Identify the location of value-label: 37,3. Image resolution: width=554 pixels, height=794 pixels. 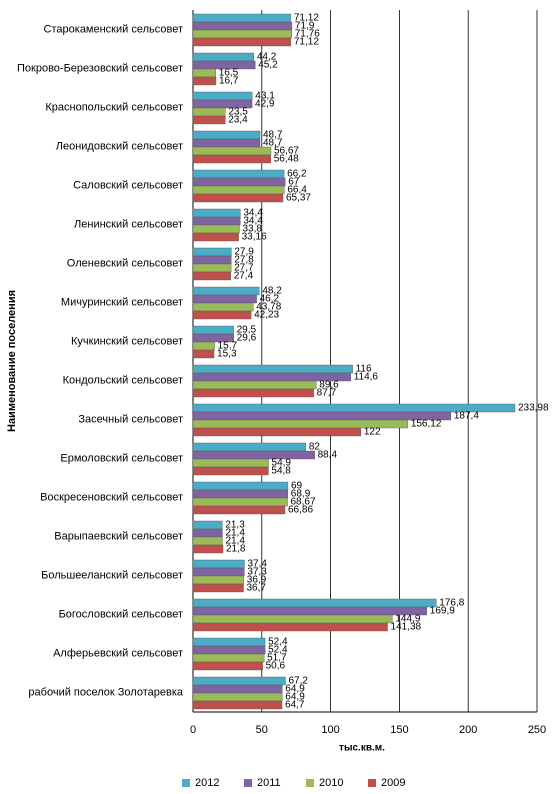
(257, 572).